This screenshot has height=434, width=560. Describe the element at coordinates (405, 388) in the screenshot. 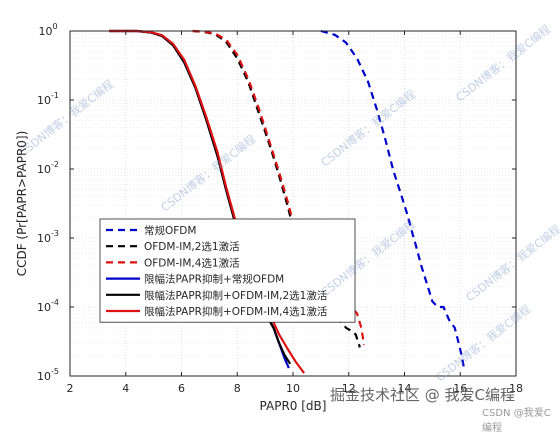

I see `x-tick-label: 14` at that location.